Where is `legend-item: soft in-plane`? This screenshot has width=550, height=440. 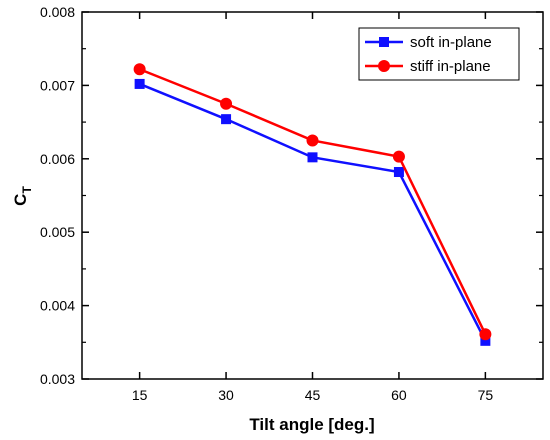
legend-item: soft in-plane is located at coordinates (428, 42).